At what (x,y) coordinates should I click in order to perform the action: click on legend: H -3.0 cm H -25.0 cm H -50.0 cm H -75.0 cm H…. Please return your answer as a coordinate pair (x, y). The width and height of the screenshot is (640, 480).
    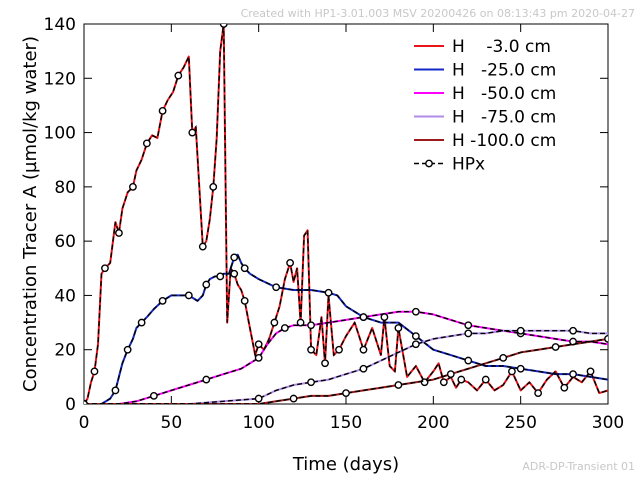
    Looking at the image, I should click on (485, 106).